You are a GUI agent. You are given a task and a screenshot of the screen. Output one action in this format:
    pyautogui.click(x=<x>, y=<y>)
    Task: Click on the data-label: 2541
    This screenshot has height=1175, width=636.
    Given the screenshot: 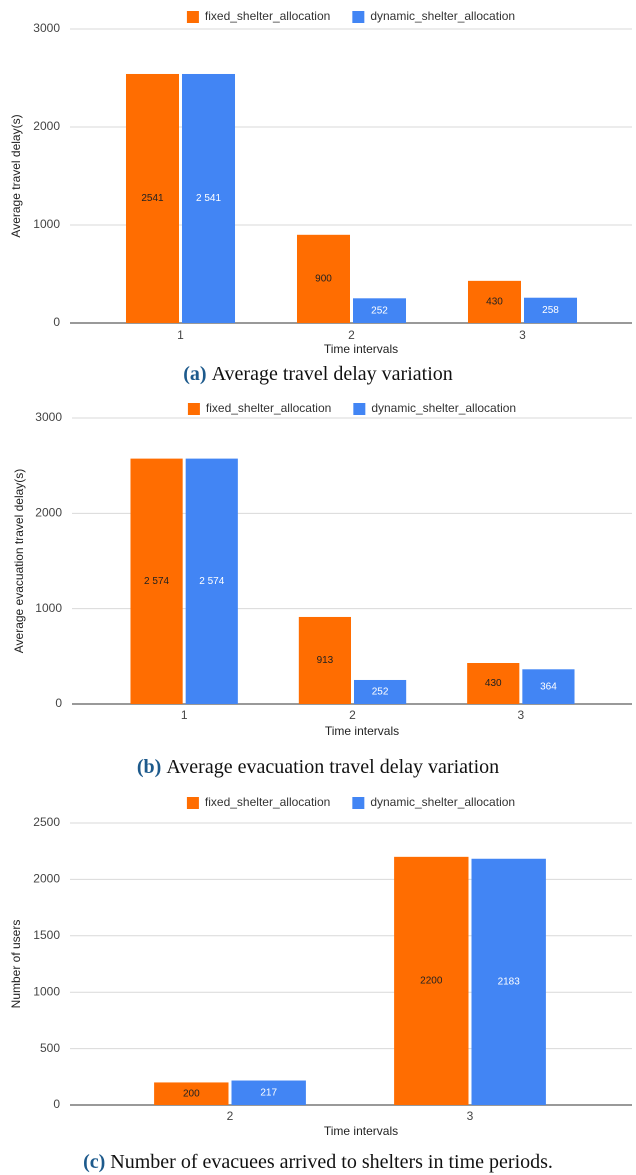 What is the action you would take?
    pyautogui.click(x=152, y=198)
    